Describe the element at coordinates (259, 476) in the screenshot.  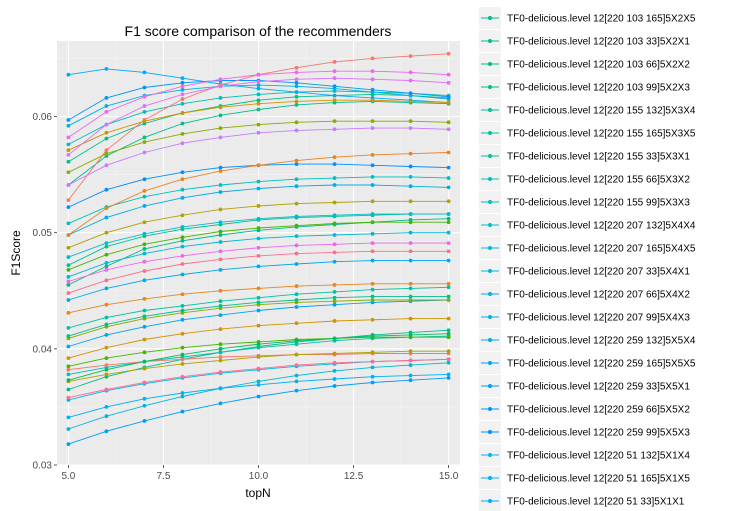
I see `x-tick-label: 10.0` at that location.